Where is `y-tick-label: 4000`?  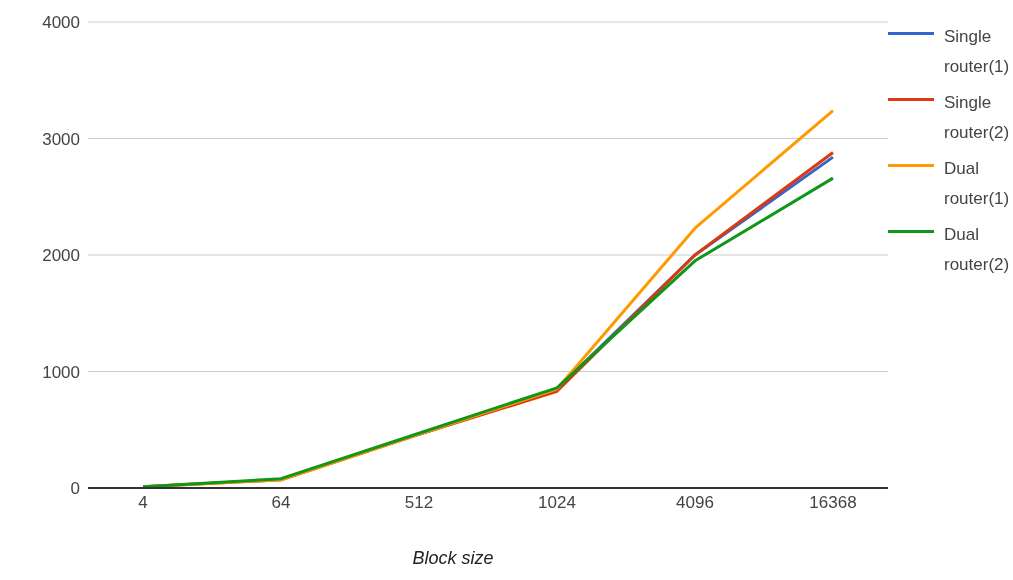
y-tick-label: 4000 is located at coordinates (61, 23).